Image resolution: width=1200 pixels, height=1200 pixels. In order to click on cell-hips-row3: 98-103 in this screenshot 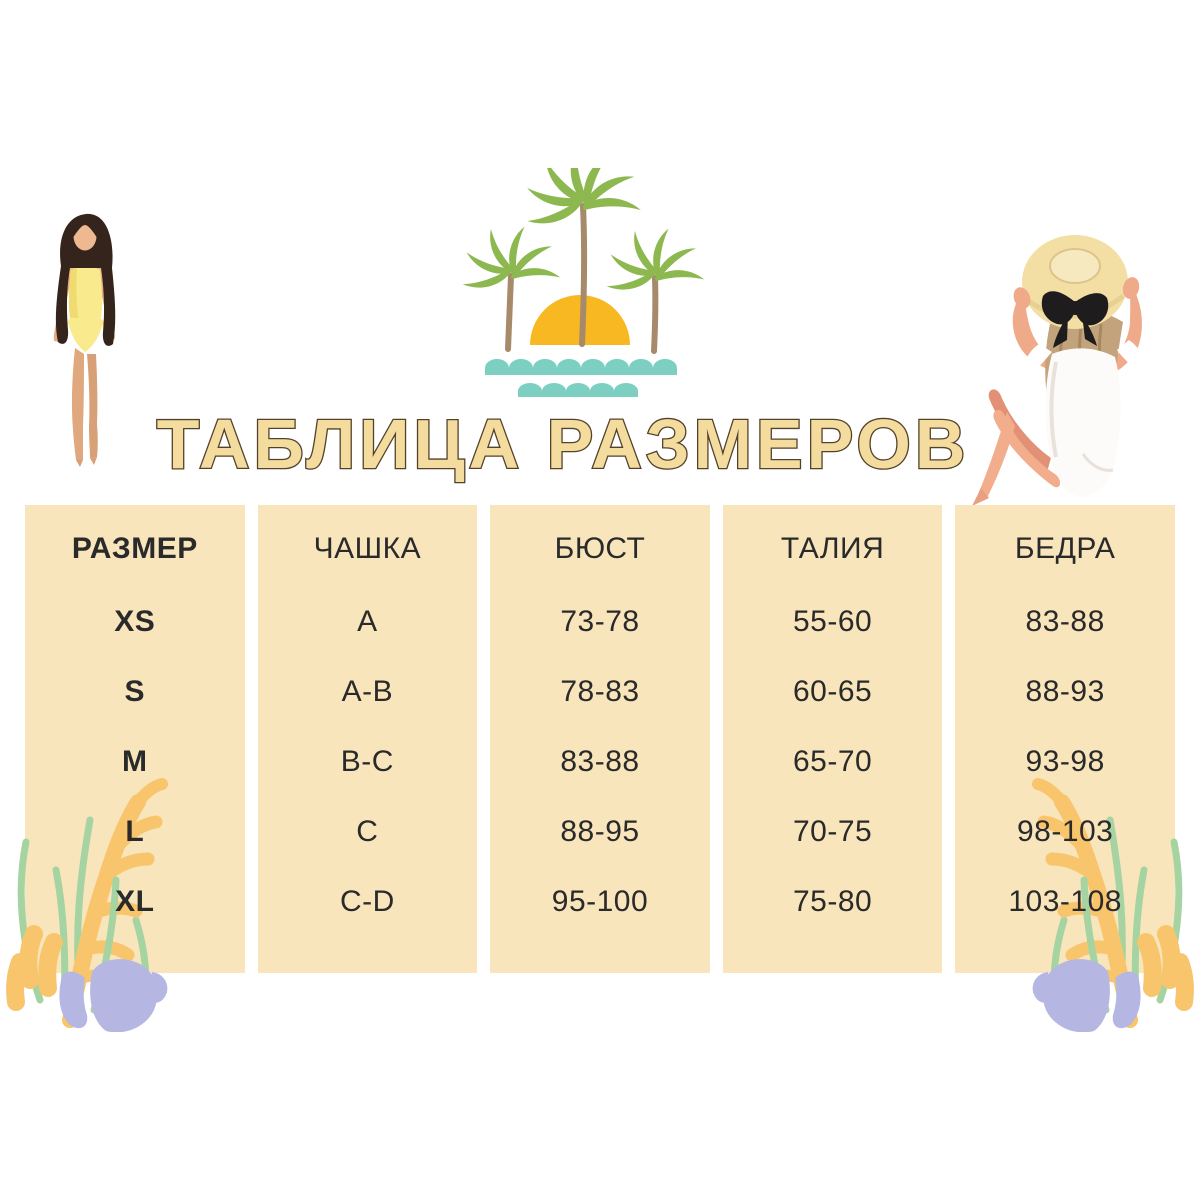, I will do `click(1065, 831)`.